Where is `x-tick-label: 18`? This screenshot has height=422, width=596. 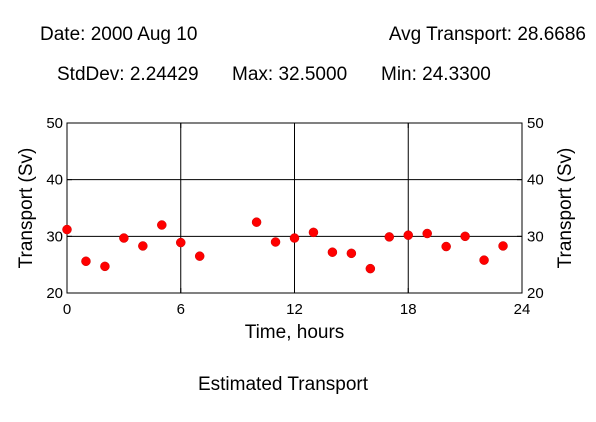 x-tick-label: 18 is located at coordinates (408, 309).